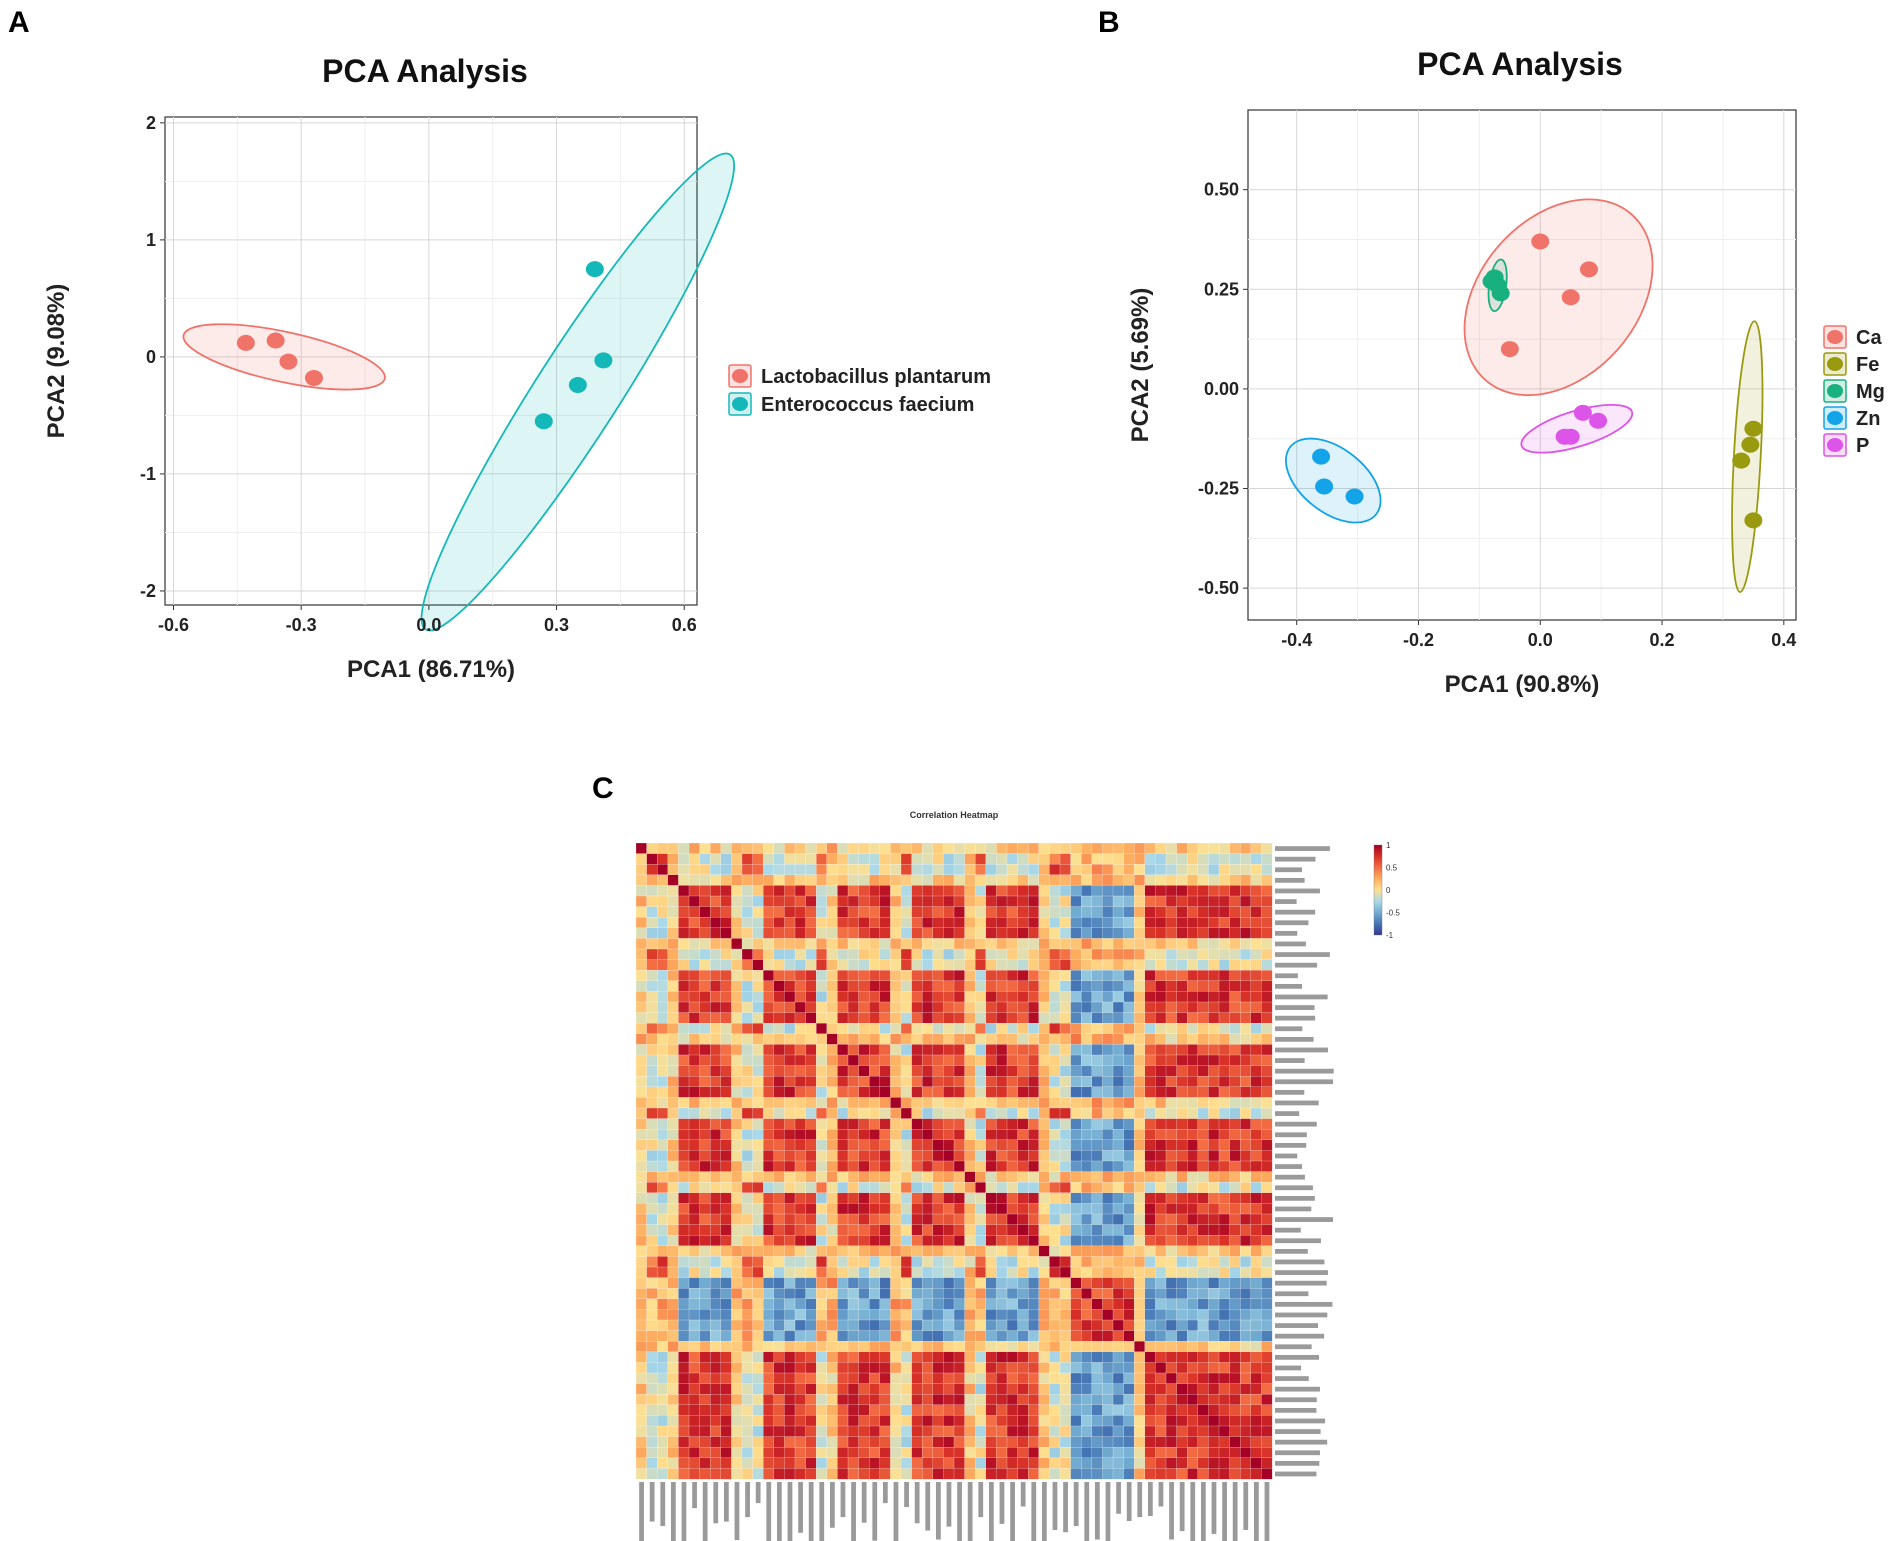 The width and height of the screenshot is (1902, 1541). Describe the element at coordinates (1582, 412) in the screenshot. I see `data-point-p` at that location.